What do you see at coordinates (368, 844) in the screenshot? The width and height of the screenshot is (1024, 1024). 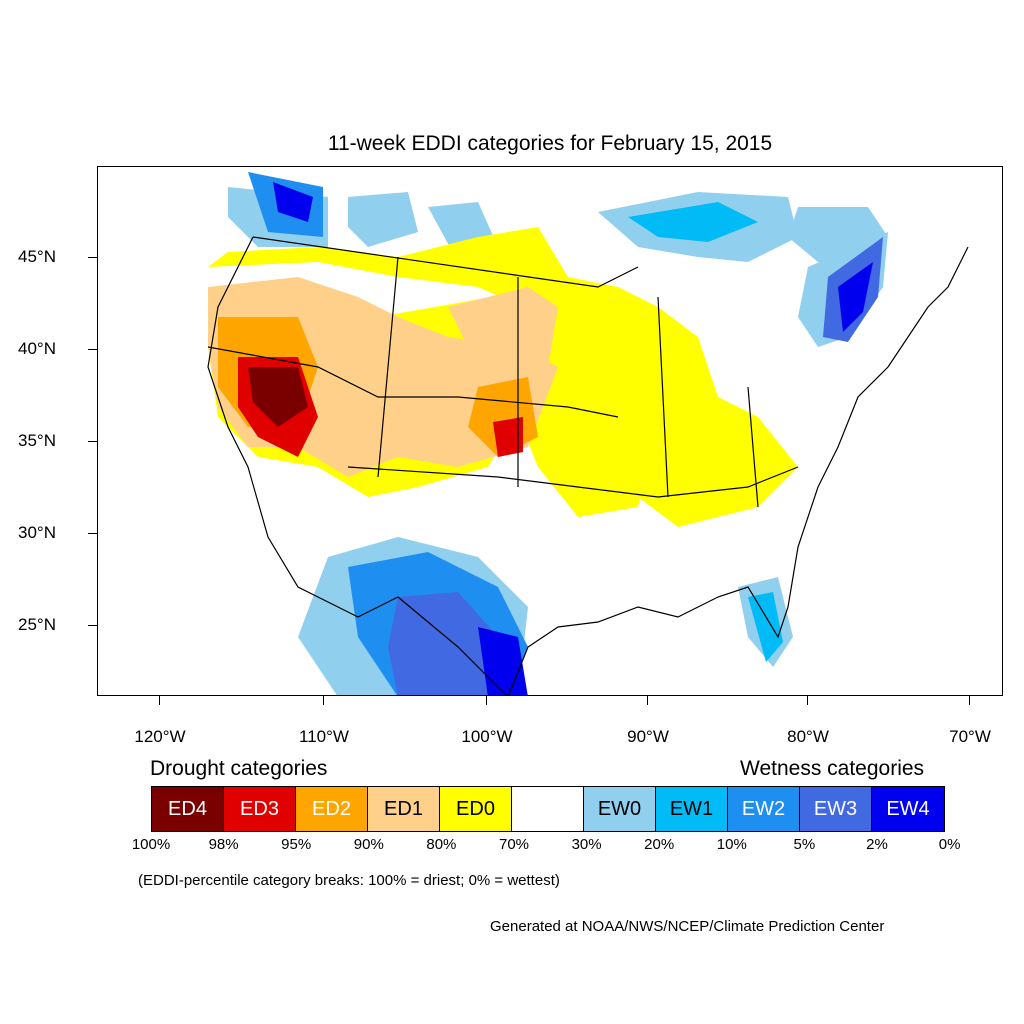 I see `percentile-label: 90%` at bounding box center [368, 844].